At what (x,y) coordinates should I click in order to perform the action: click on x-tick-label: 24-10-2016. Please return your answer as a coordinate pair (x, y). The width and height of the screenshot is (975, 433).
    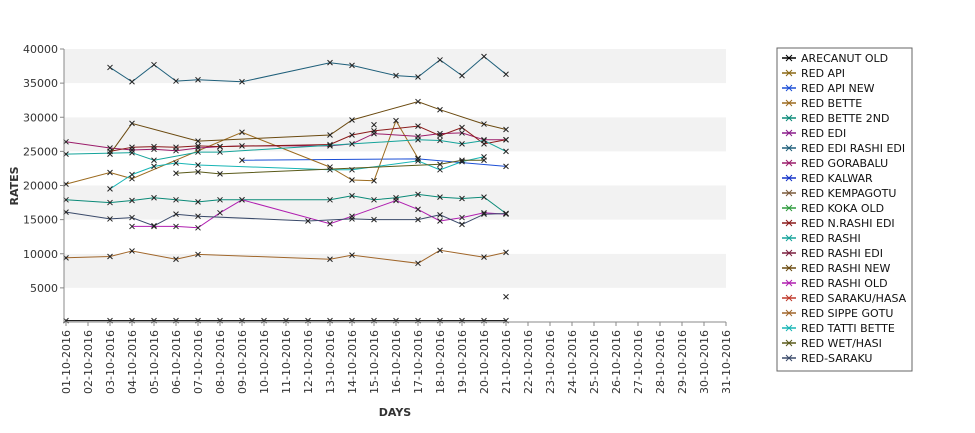
    Looking at the image, I should click on (572, 362).